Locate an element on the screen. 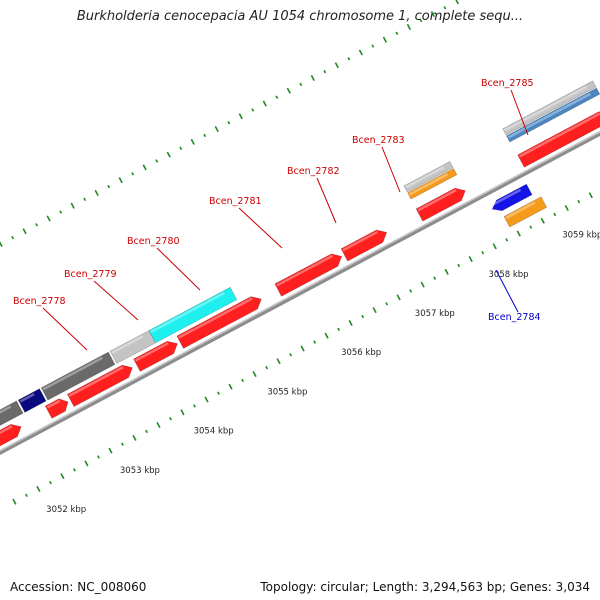  cds-red-5-shine is located at coordinates (305, 270).